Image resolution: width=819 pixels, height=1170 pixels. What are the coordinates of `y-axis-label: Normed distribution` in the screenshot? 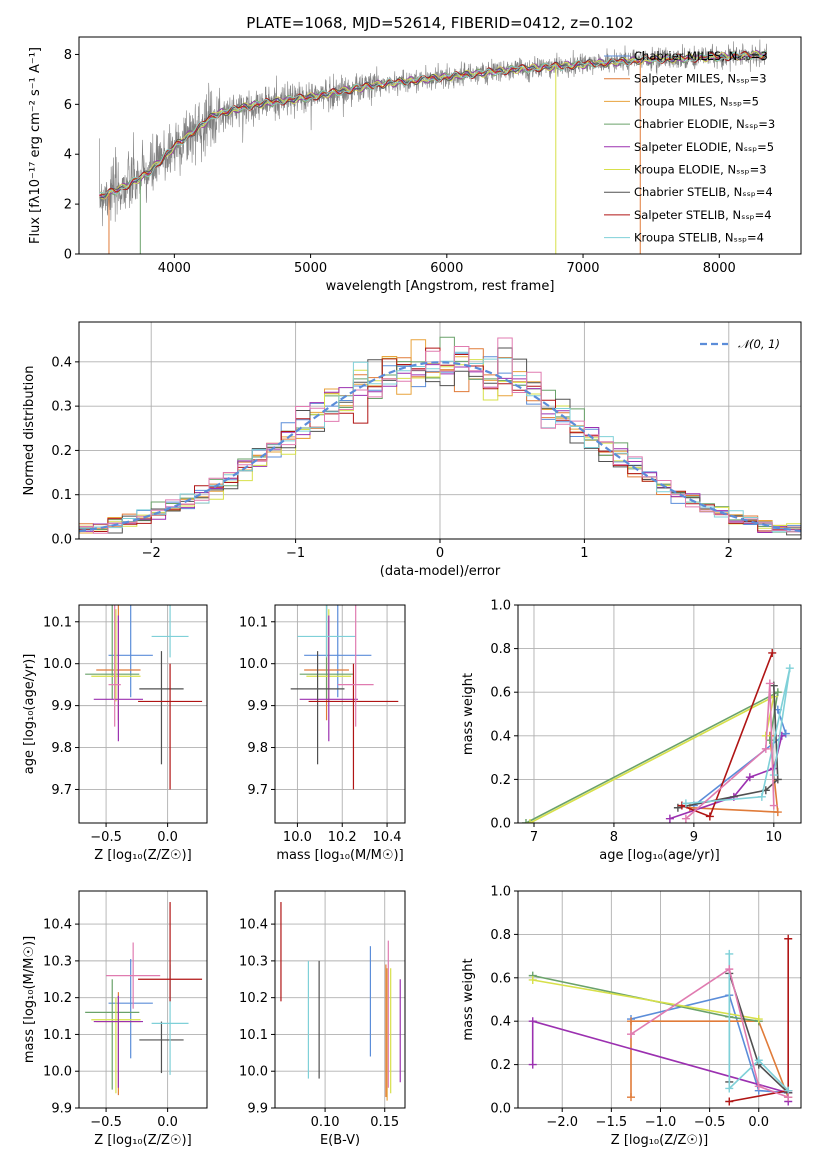 It's located at (29, 431).